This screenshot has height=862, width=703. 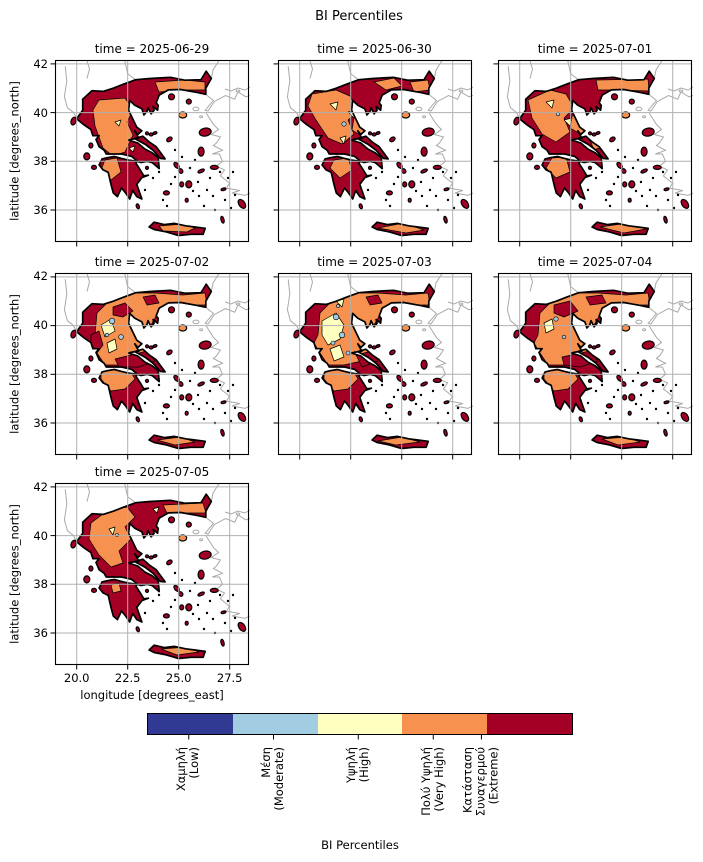 I want to click on subplot-title: time = 2025-07-01, so click(x=595, y=49).